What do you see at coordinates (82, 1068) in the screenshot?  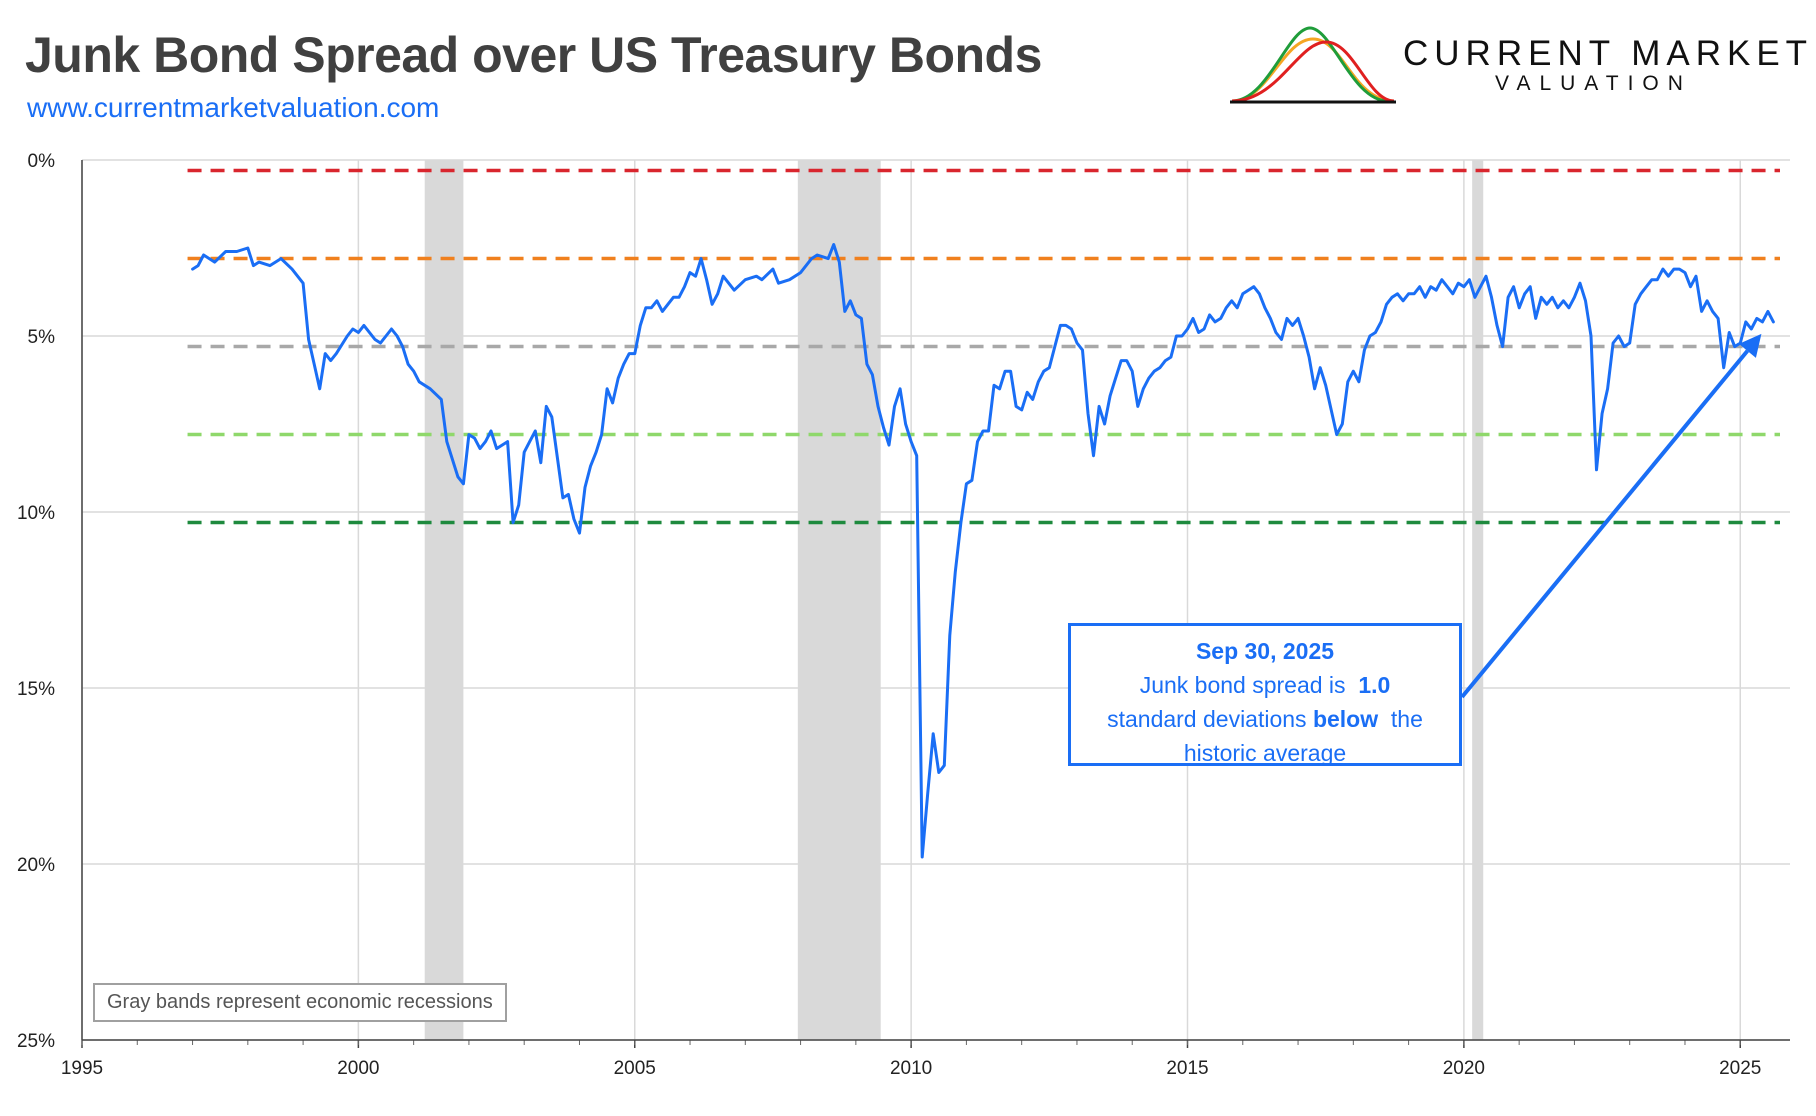 I see `x-tick-label: 1995` at bounding box center [82, 1068].